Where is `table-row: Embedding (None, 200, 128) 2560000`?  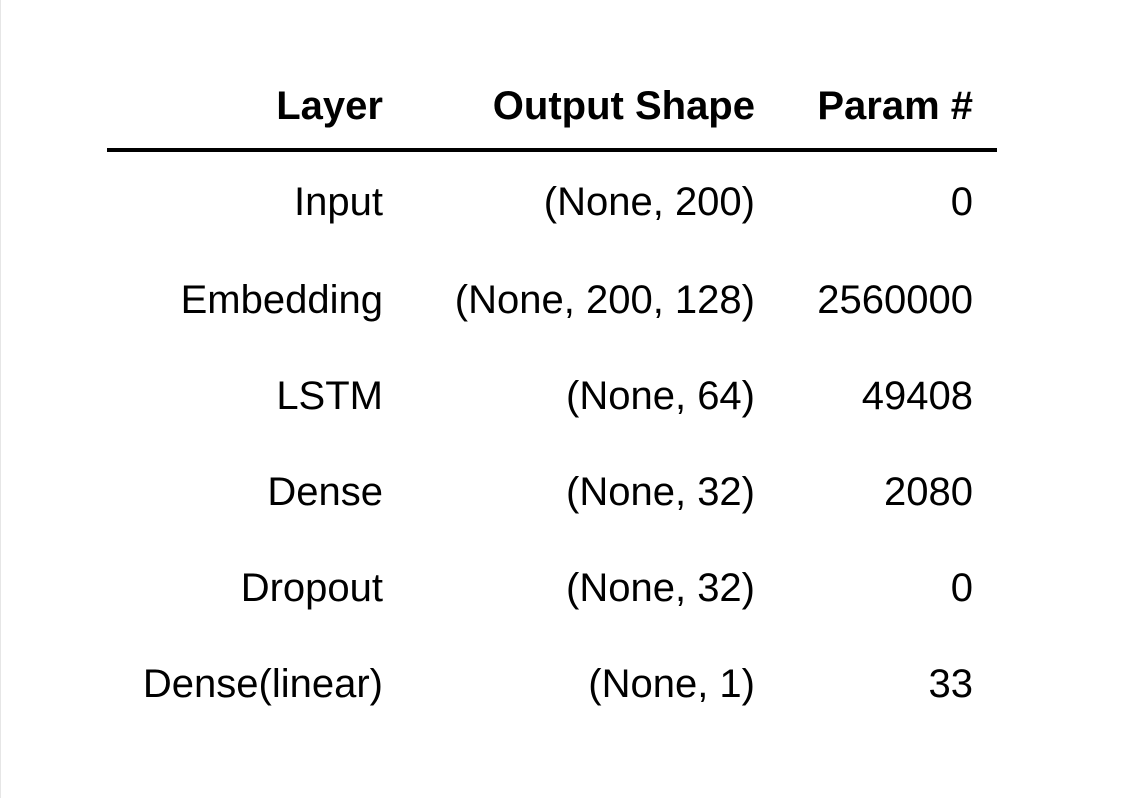
table-row: Embedding (None, 200, 128) 2560000 is located at coordinates (552, 300).